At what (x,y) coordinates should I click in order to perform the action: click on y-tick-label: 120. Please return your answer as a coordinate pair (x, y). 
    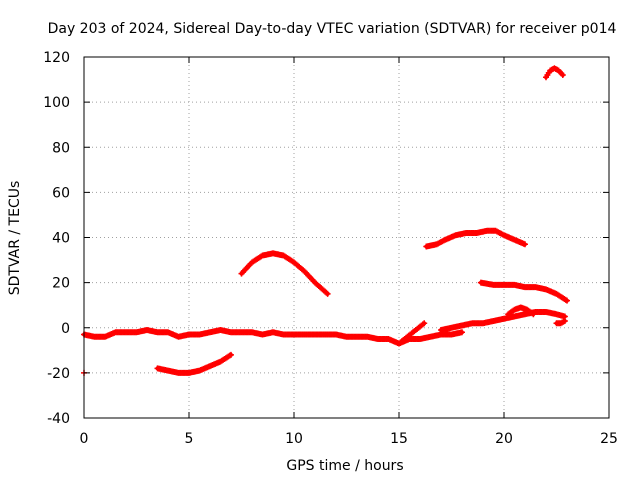
    Looking at the image, I should click on (56, 58).